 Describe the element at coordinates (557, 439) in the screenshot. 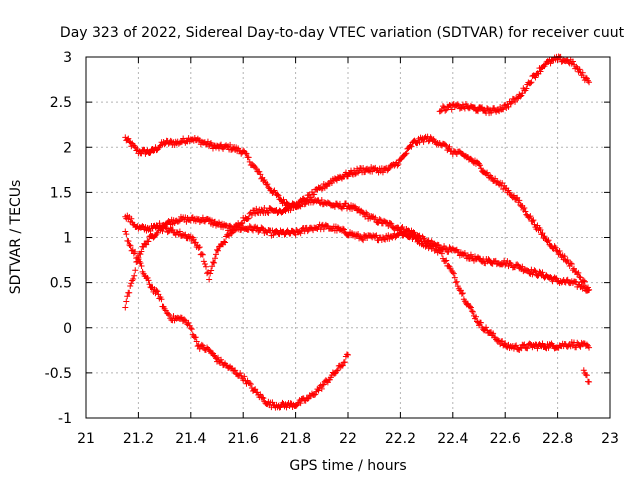

I see `x-tick-label: 22.8` at that location.